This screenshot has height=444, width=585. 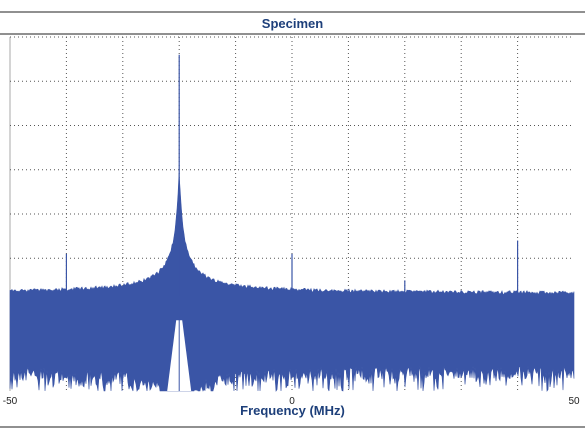 What do you see at coordinates (10, 401) in the screenshot?
I see `x-tick-label: -50` at bounding box center [10, 401].